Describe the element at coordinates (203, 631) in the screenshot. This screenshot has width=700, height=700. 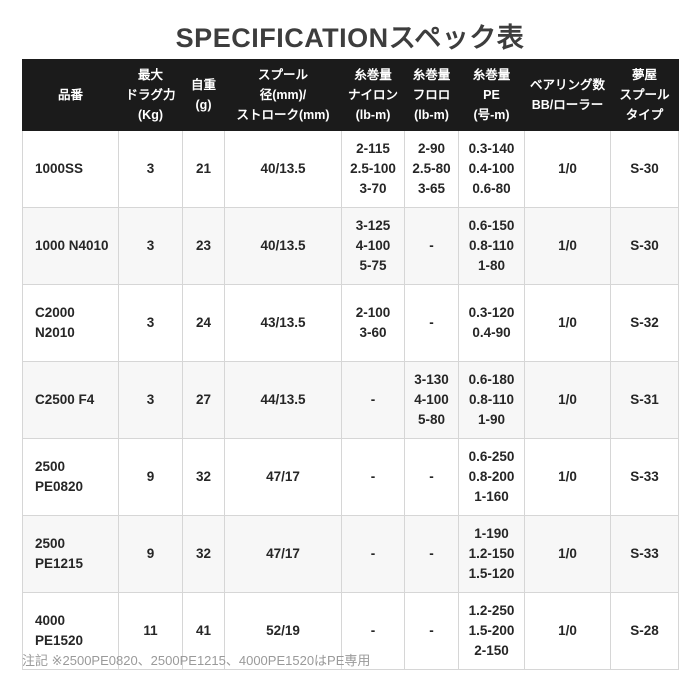
I see `cell-weight: 41` at that location.